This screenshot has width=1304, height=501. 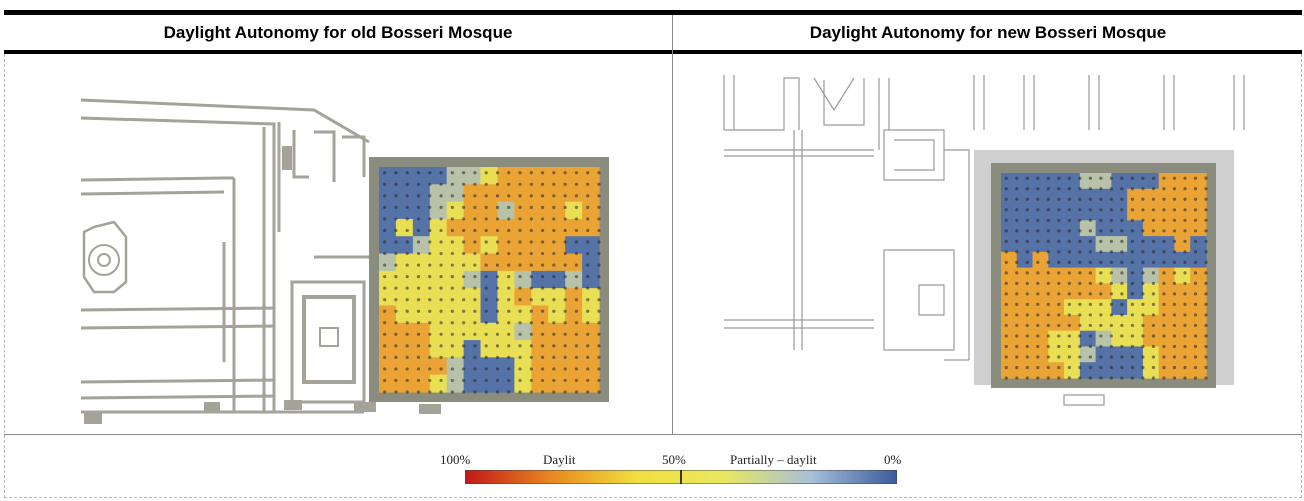 I want to click on legend-label-50: 50%, so click(x=674, y=459).